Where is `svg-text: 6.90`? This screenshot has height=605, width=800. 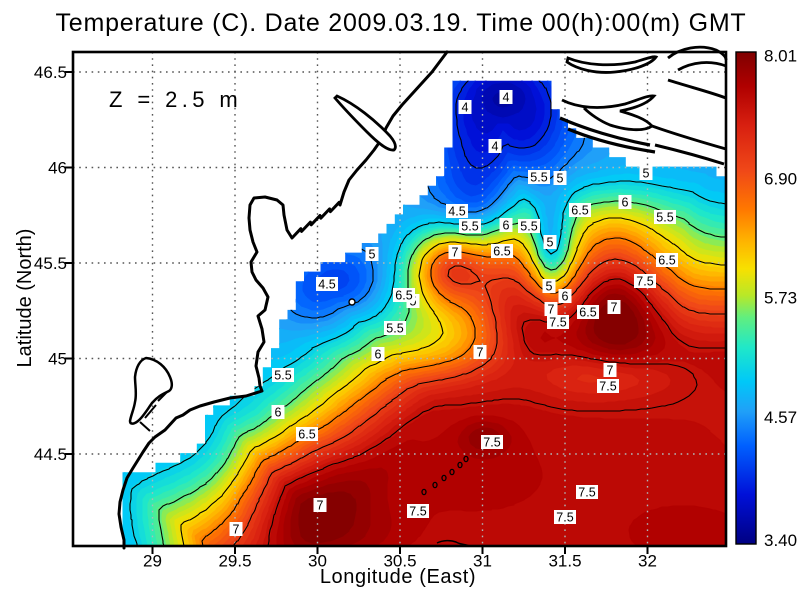
svg-text: 6.90 is located at coordinates (780, 179).